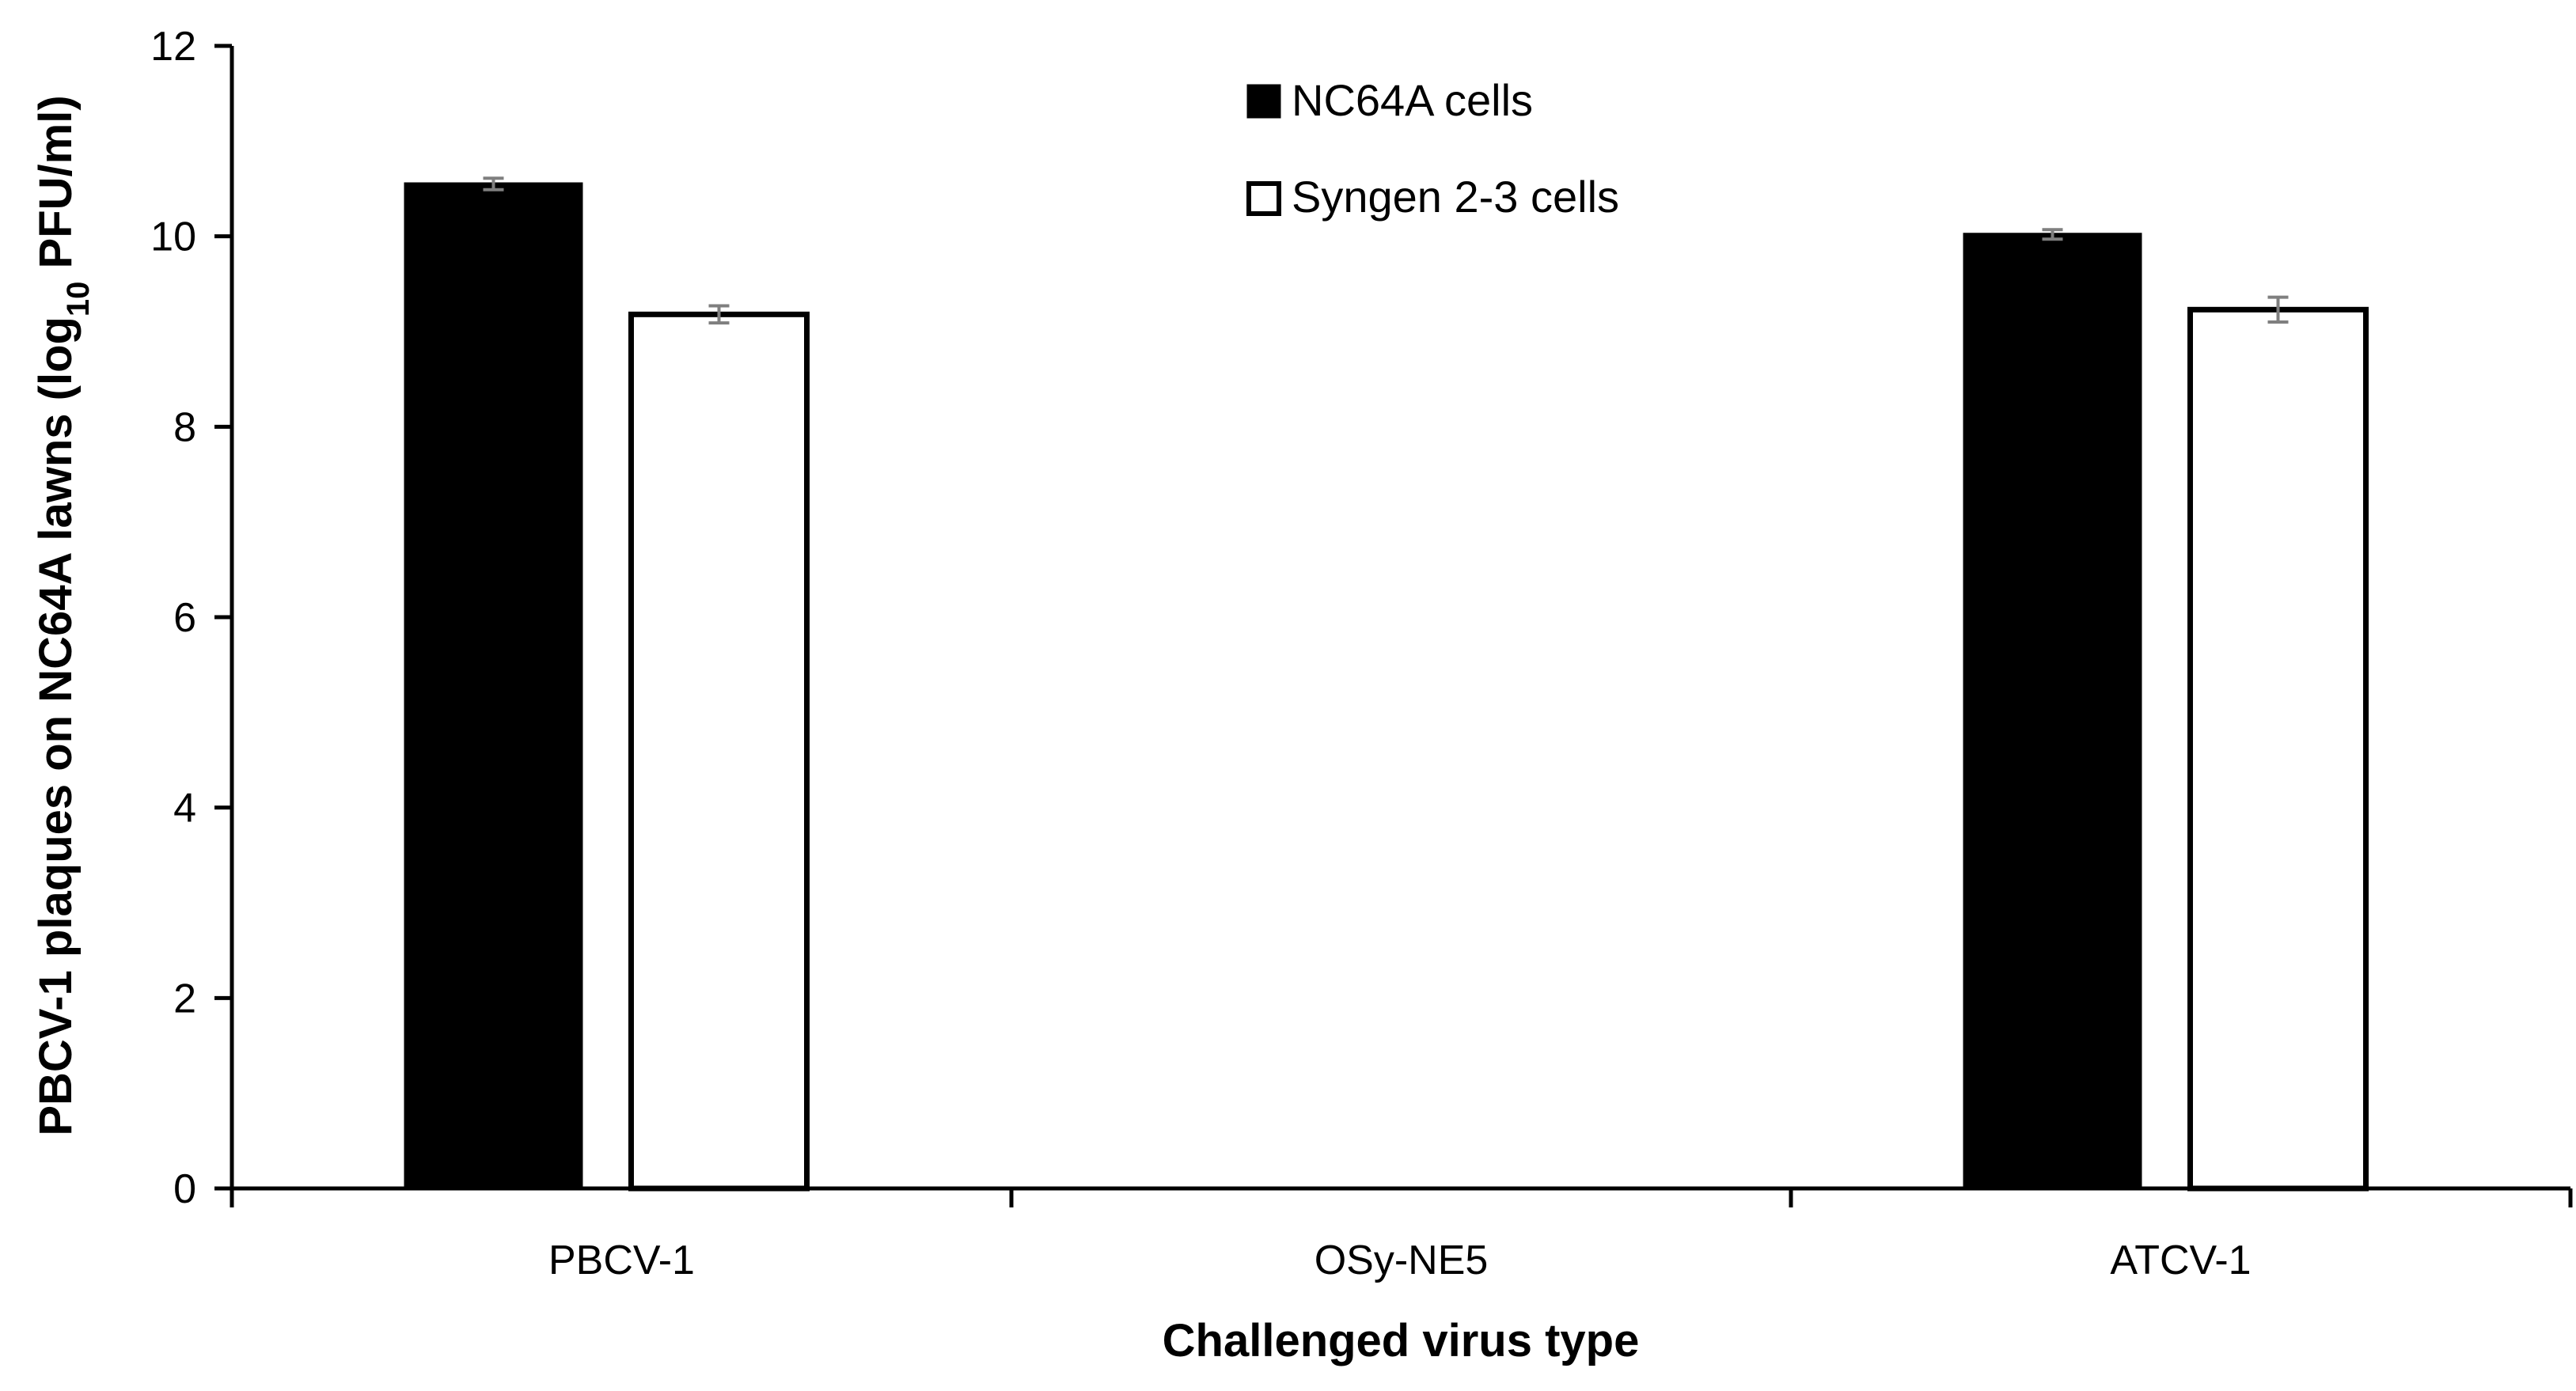 This screenshot has width=2576, height=1391. What do you see at coordinates (1412, 100) in the screenshot?
I see `legend-label-nc64a: NC64A cells` at bounding box center [1412, 100].